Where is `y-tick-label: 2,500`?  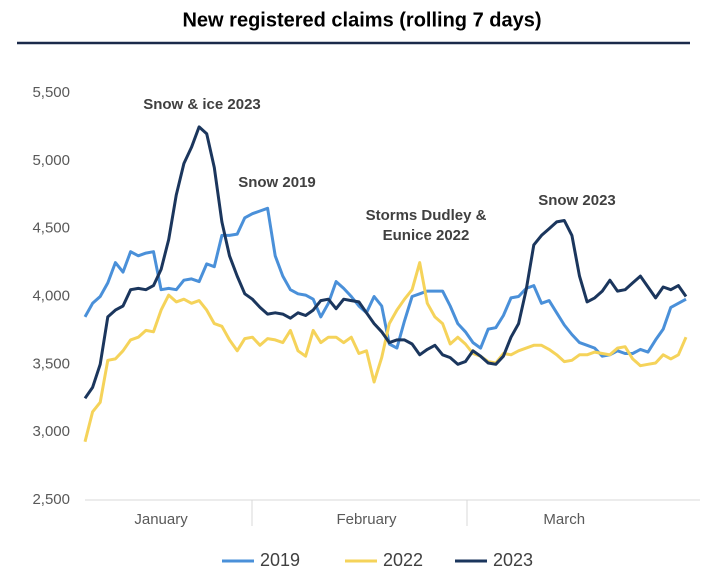 y-tick-label: 2,500 is located at coordinates (51, 499).